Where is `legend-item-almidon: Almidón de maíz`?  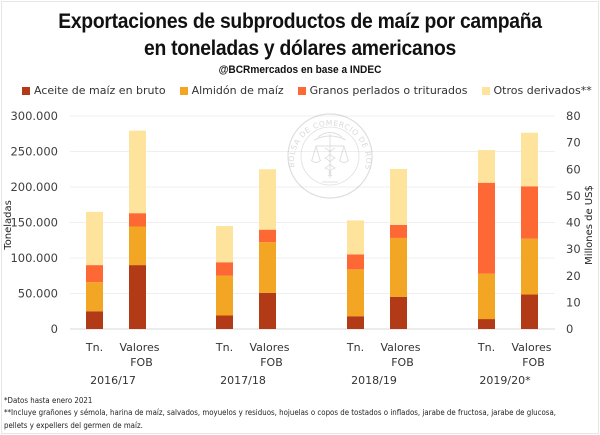
legend-item-almidon: Almidón de maíz is located at coordinates (231, 90).